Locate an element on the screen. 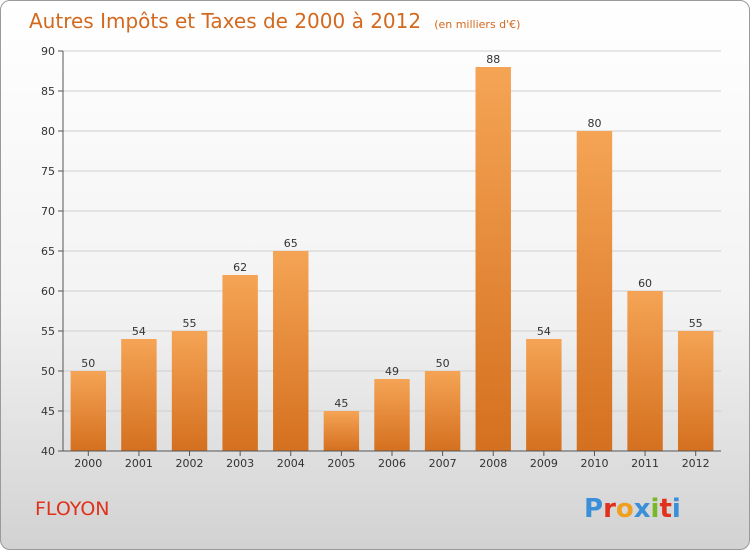 This screenshot has width=750, height=550. y-tick-label: 45 is located at coordinates (48, 411).